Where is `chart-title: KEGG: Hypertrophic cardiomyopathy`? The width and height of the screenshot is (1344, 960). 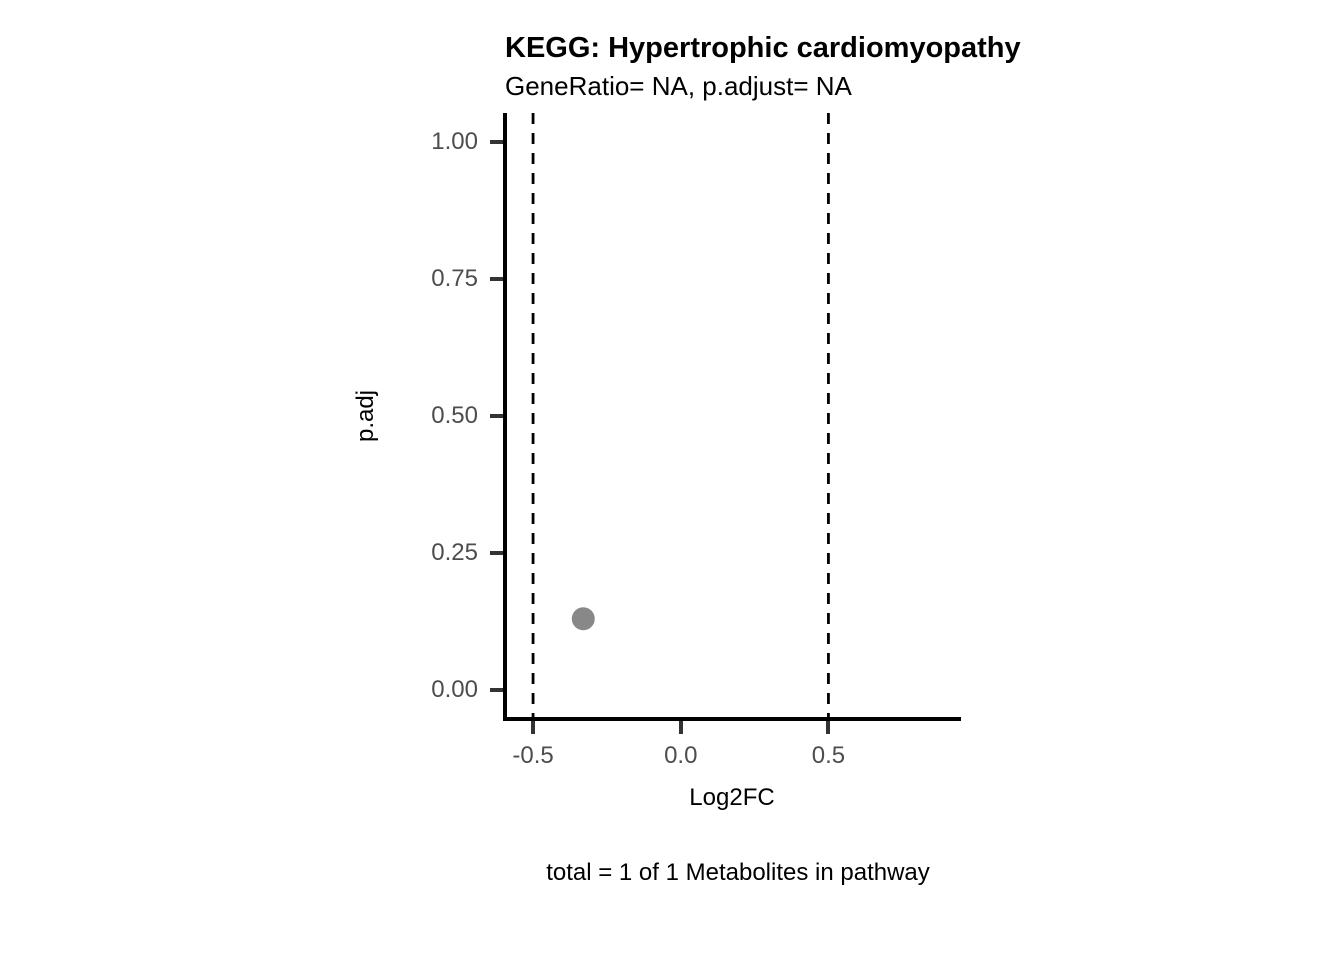 chart-title: KEGG: Hypertrophic cardiomyopathy is located at coordinates (763, 48).